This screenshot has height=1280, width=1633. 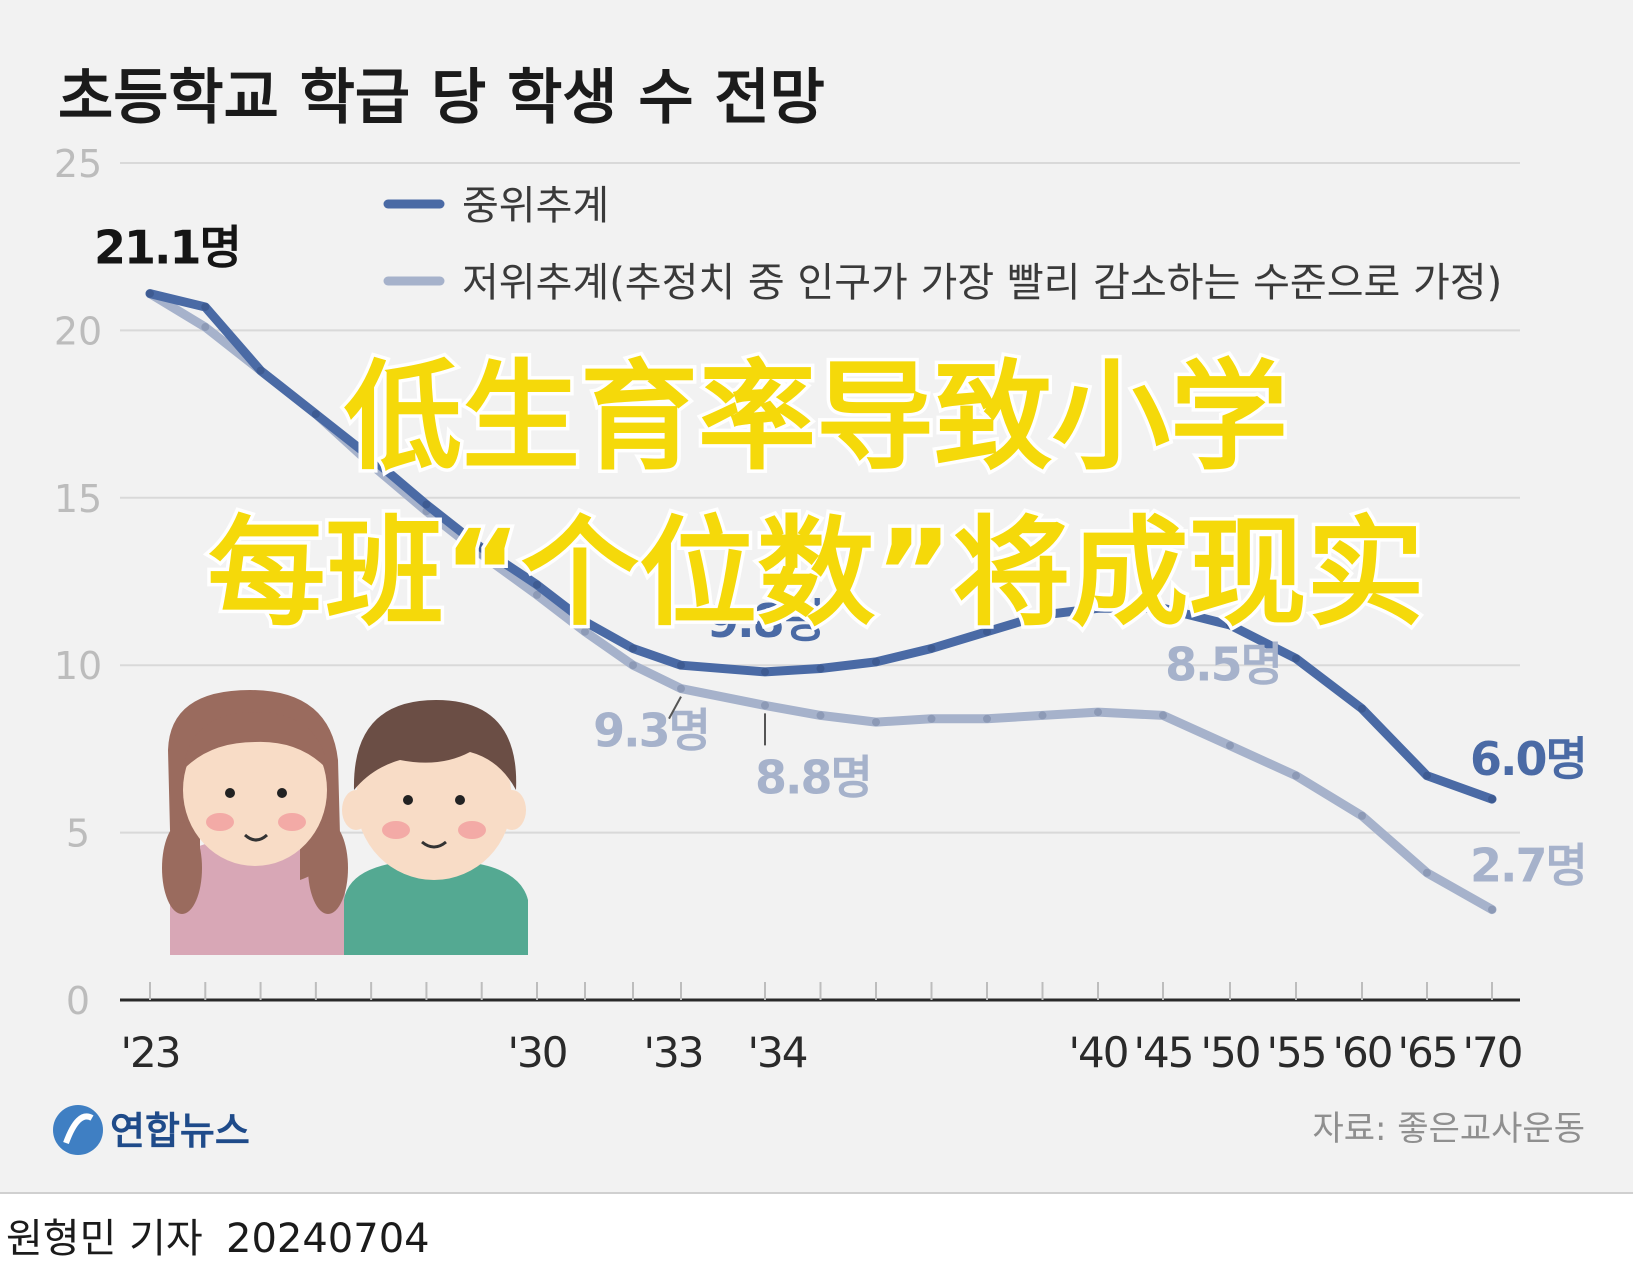 What do you see at coordinates (78, 834) in the screenshot?
I see `y-tick-label: 5` at bounding box center [78, 834].